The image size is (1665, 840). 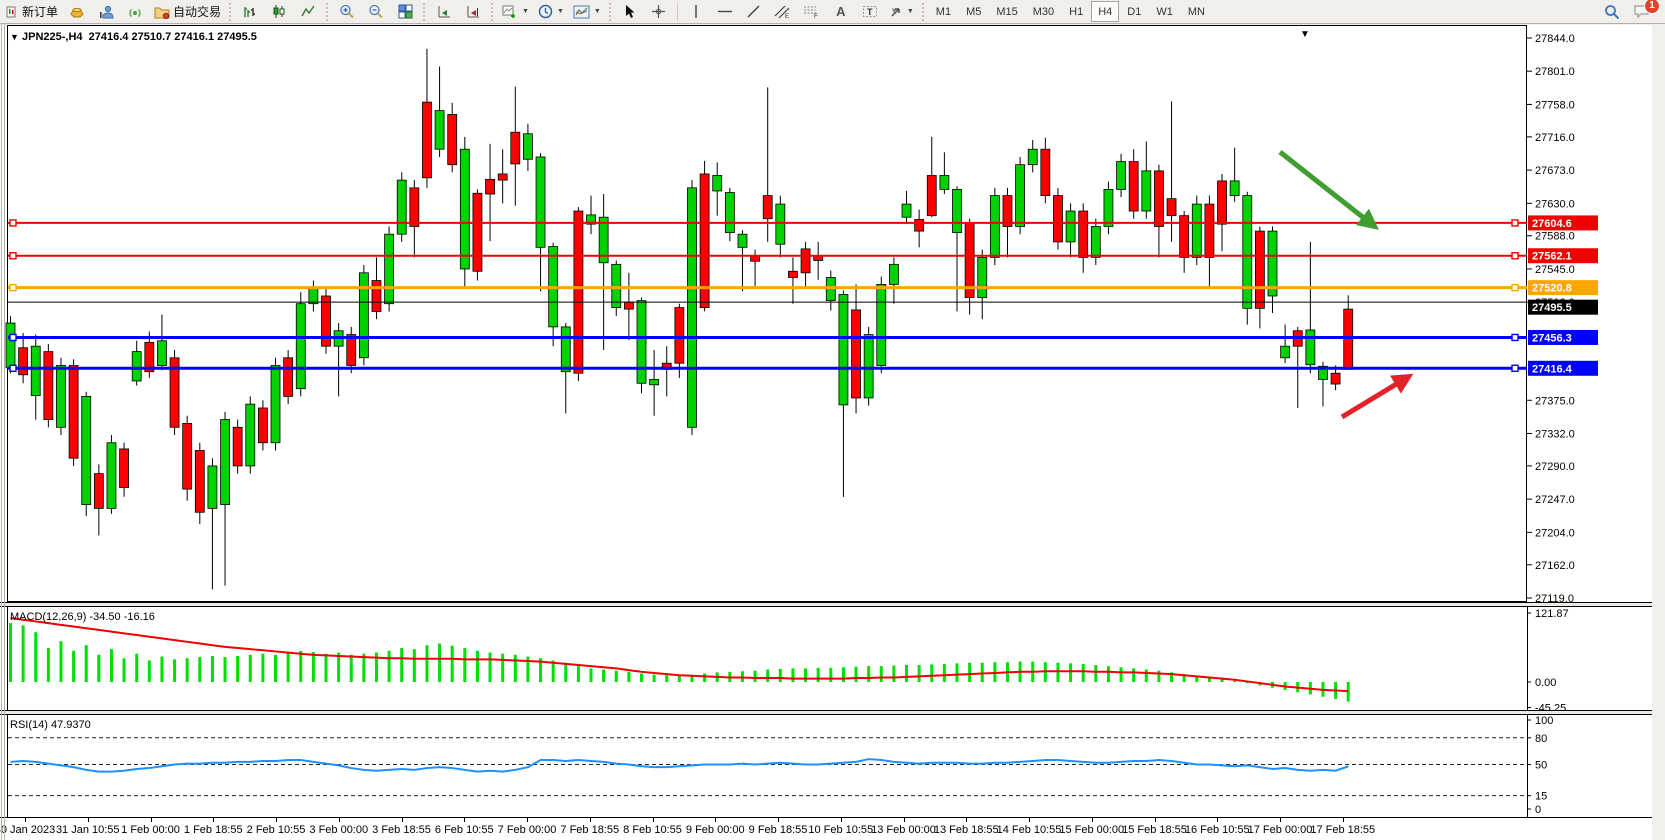 I want to click on quote-line: 27416.4 27510.7 27416.1 27495.5, so click(x=172, y=37).